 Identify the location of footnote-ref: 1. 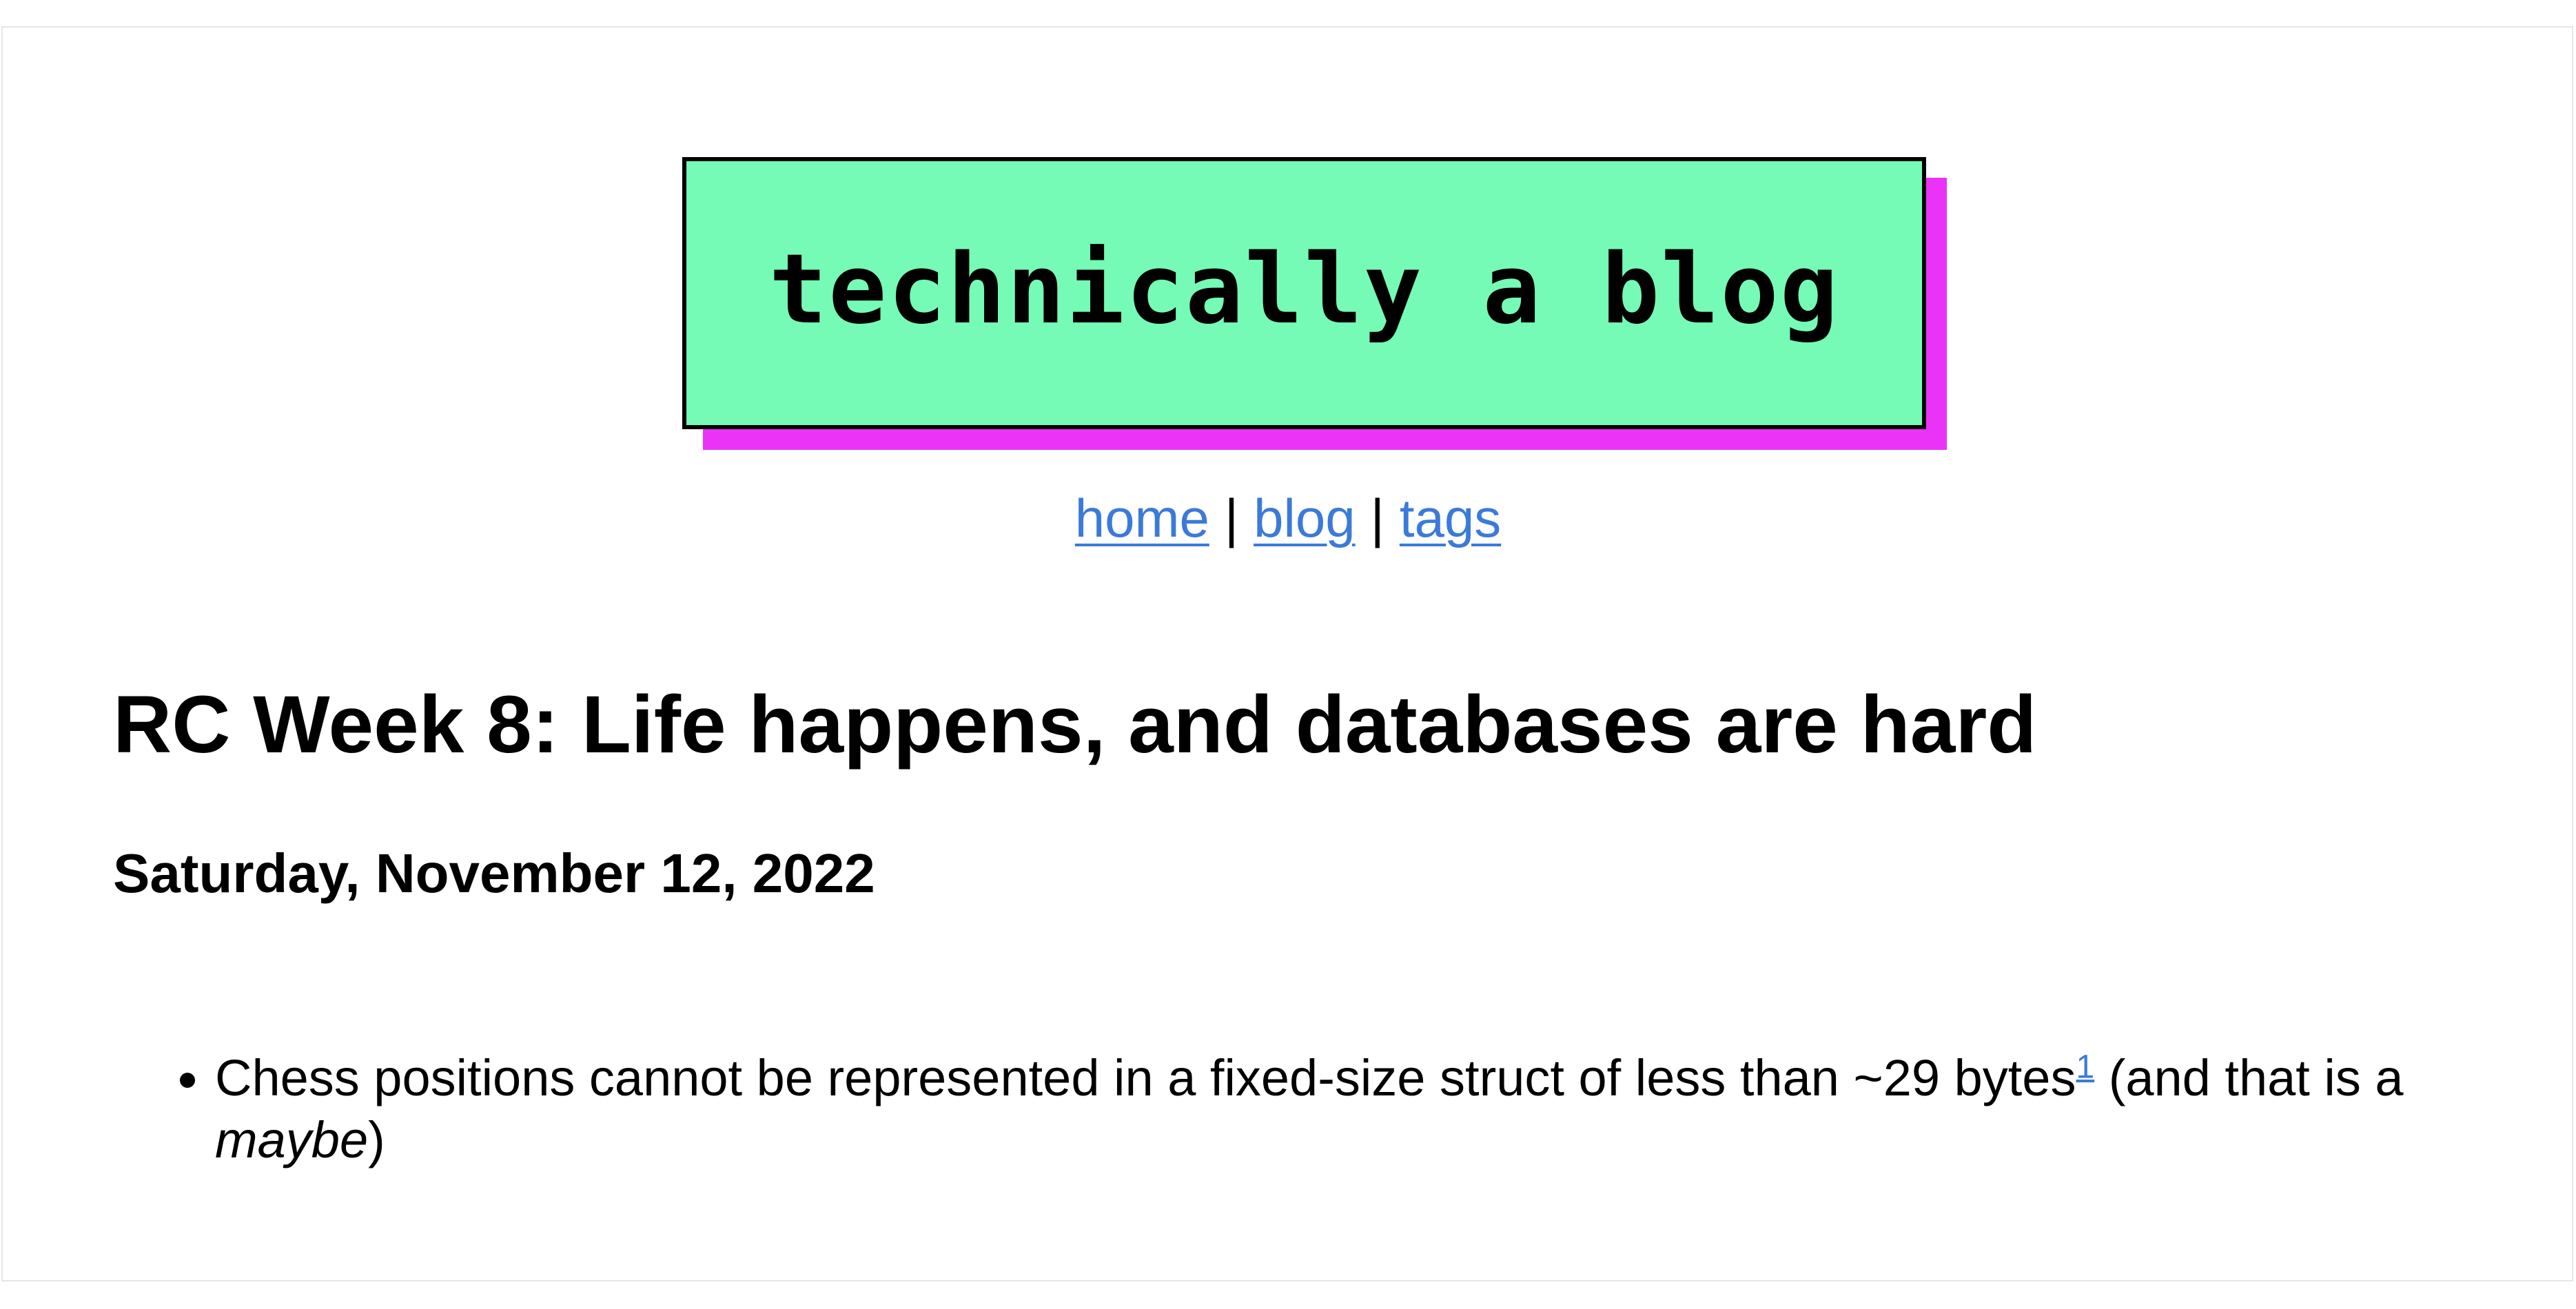
(2085, 1067).